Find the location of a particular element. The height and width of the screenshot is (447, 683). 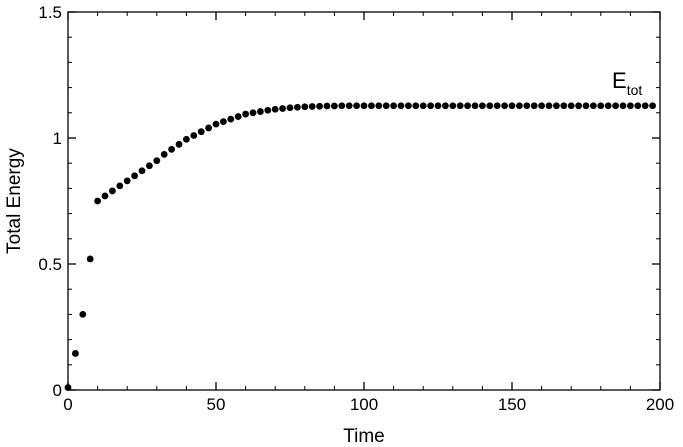

x-tick-label: 50 is located at coordinates (216, 404).